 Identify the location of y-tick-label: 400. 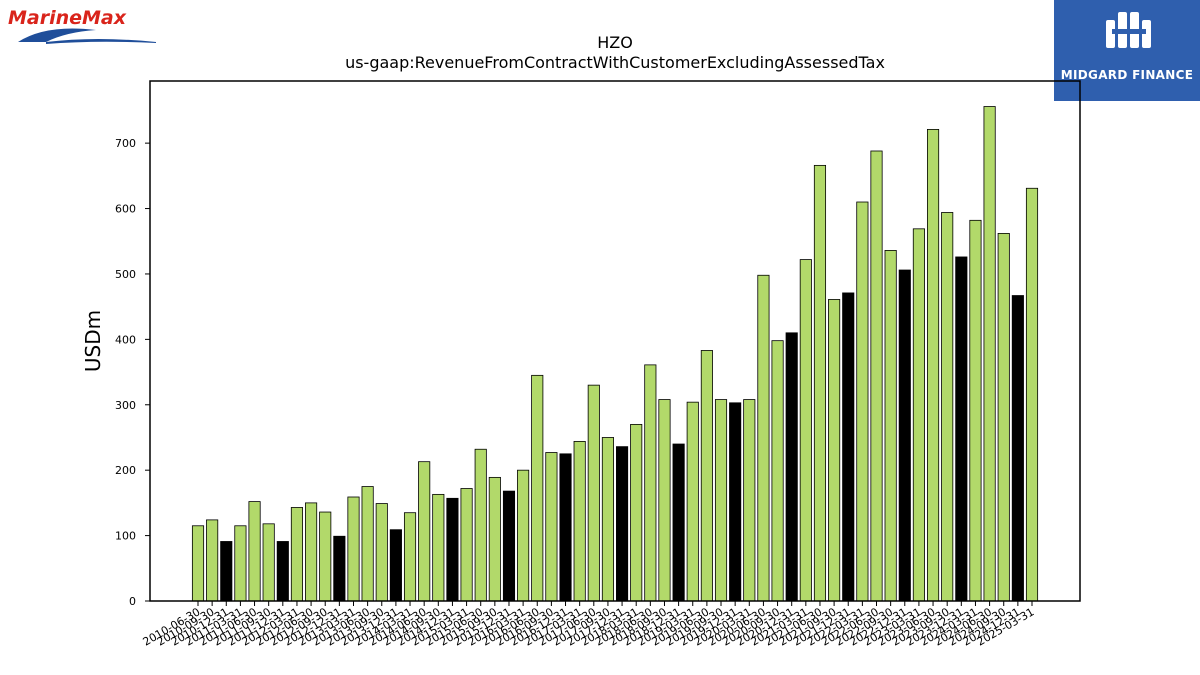
(125, 339).